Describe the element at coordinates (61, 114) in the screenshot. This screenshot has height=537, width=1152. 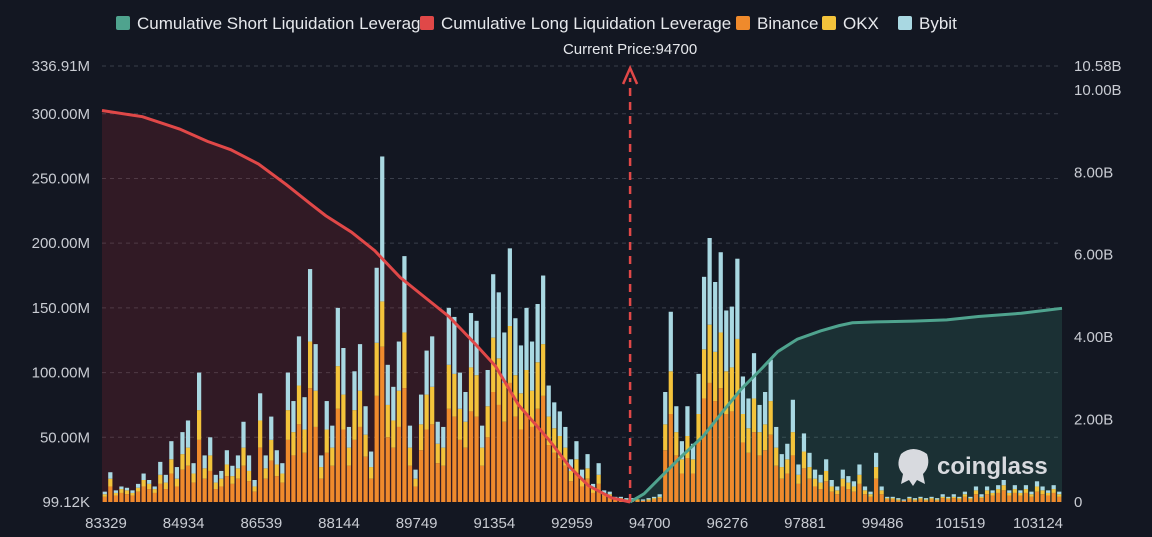
I see `y-left-tick-label: 300.00M` at that location.